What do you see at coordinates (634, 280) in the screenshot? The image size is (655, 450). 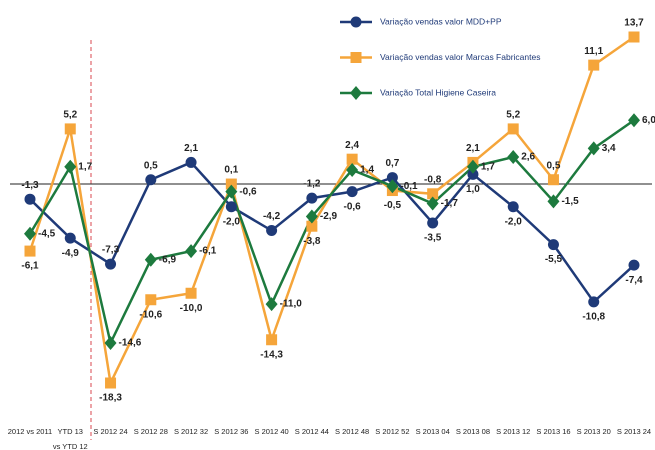 I see `data-label: -7,4` at bounding box center [634, 280].